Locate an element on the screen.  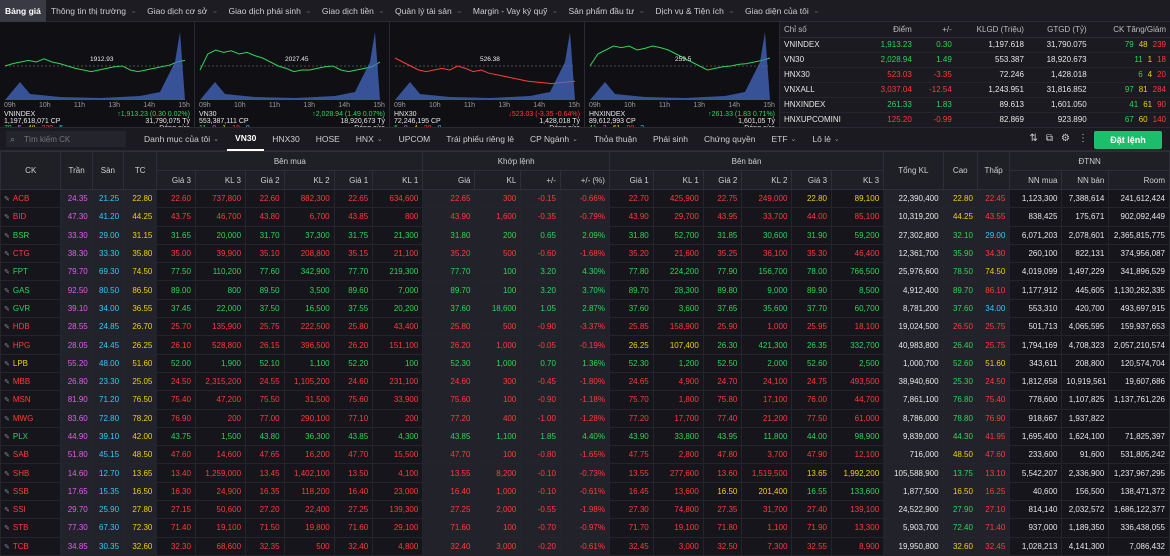
tab-thỏa-thuận: Thỏa thuận is located at coordinates (615, 139).